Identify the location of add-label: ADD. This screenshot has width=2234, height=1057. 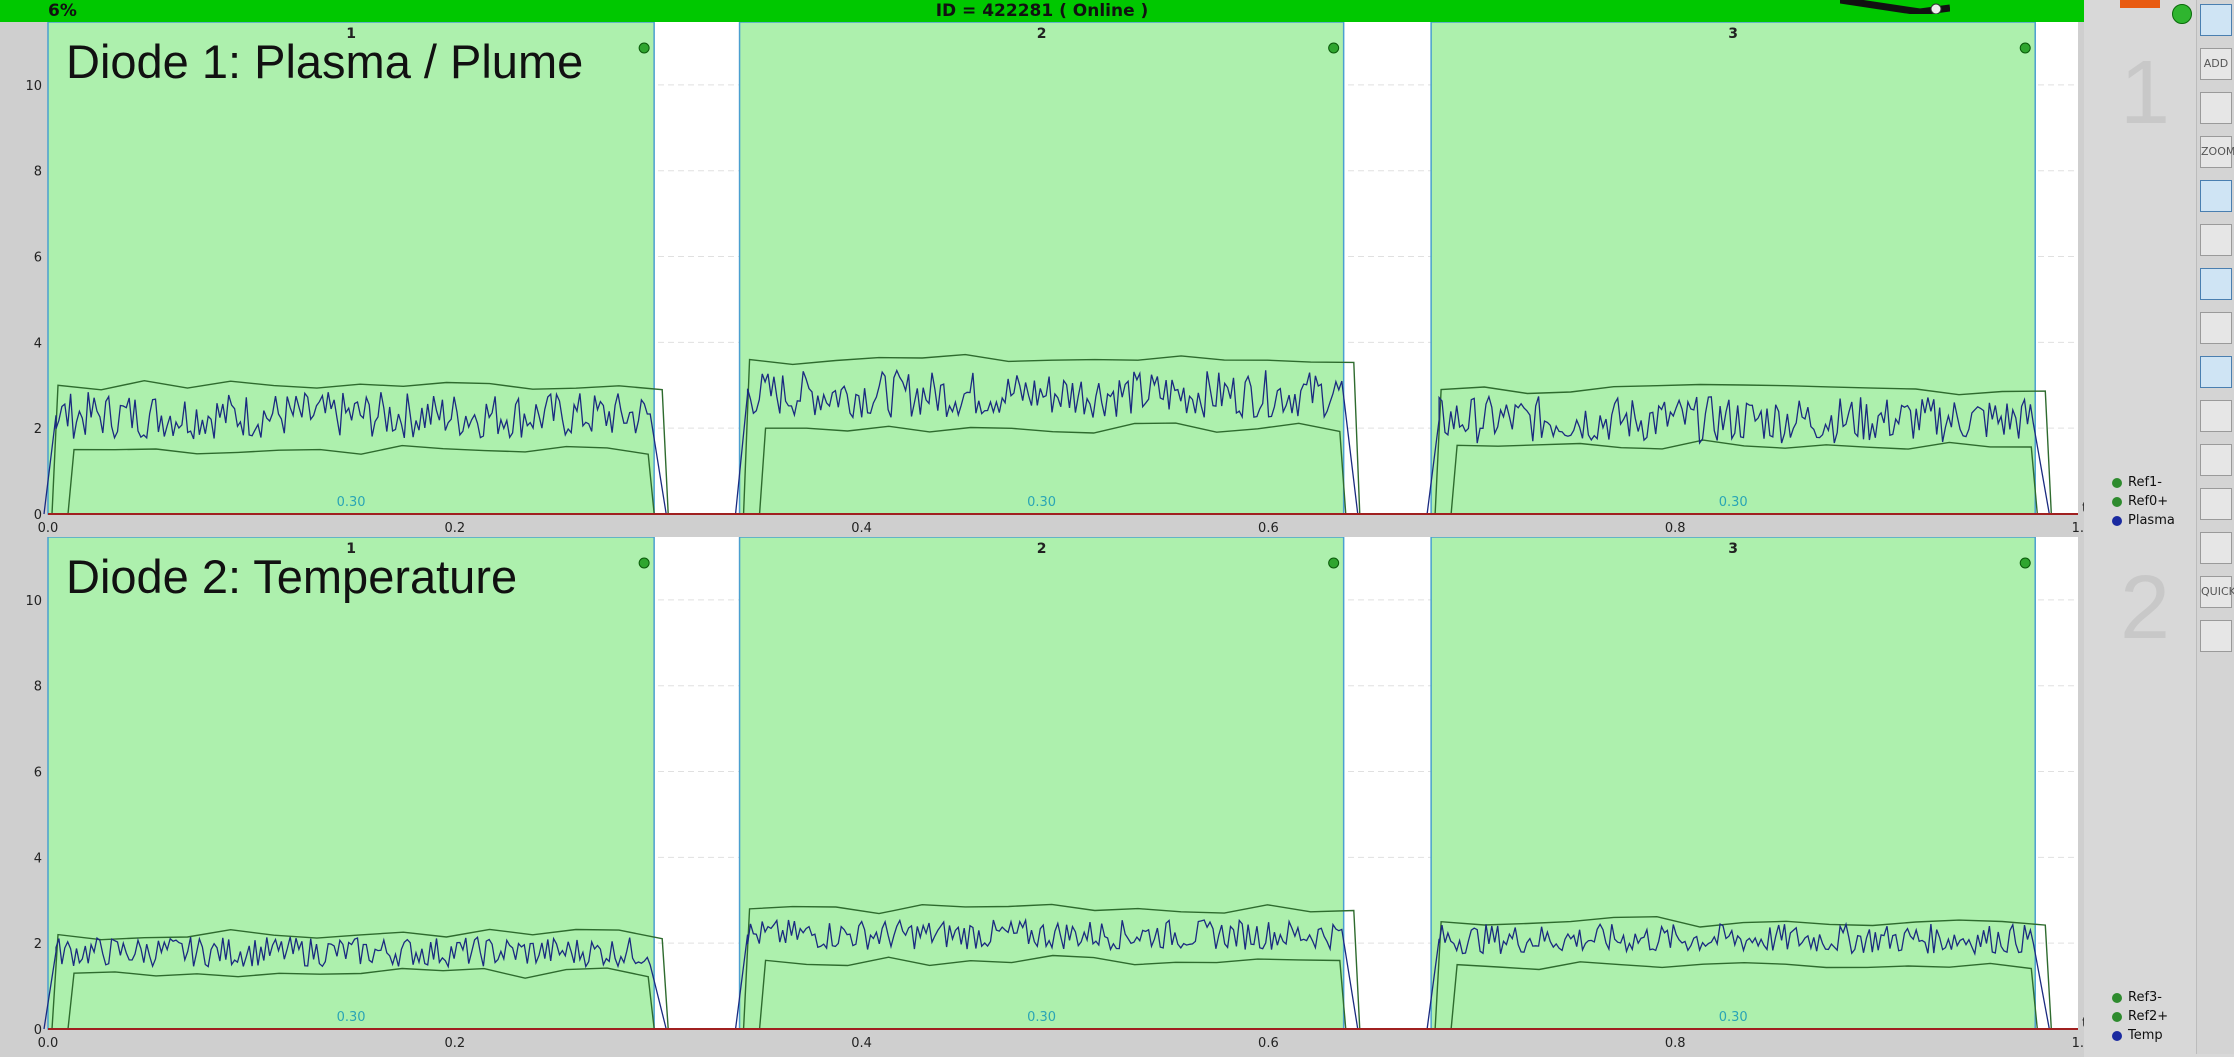
(2216, 63).